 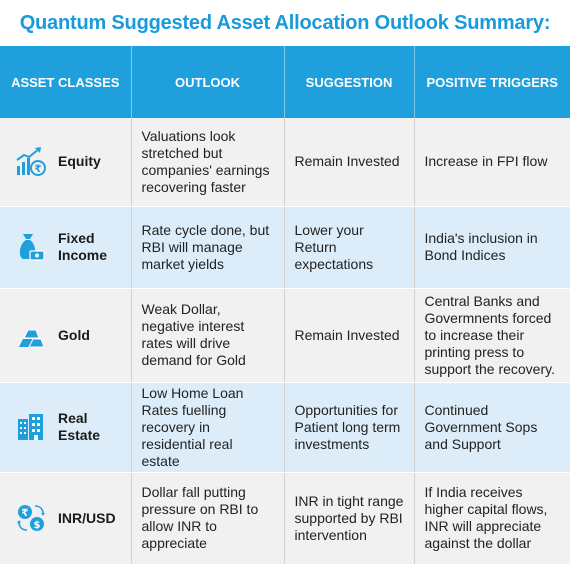 I want to click on triggers-cell: Continued Government Sops and Support, so click(x=492, y=427).